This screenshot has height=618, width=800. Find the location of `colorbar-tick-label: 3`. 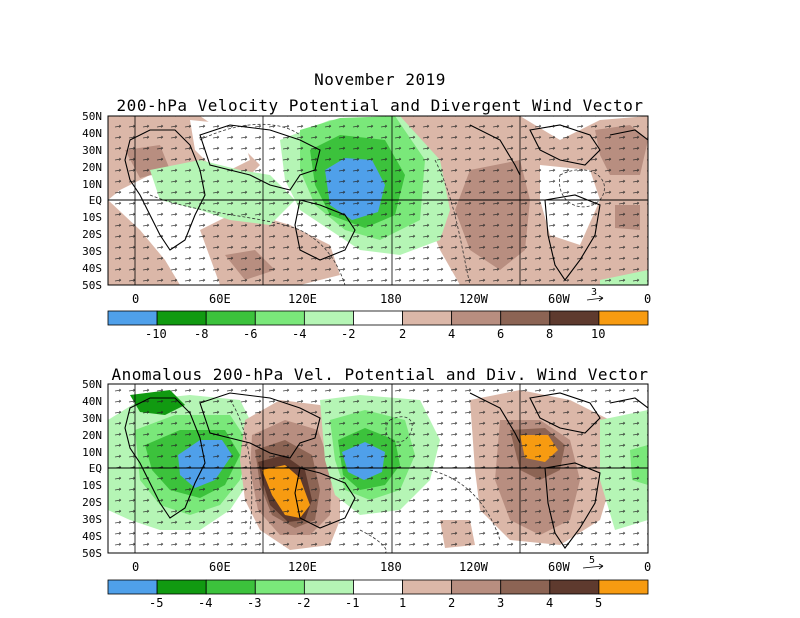

colorbar-tick-label: 3 is located at coordinates (501, 603).